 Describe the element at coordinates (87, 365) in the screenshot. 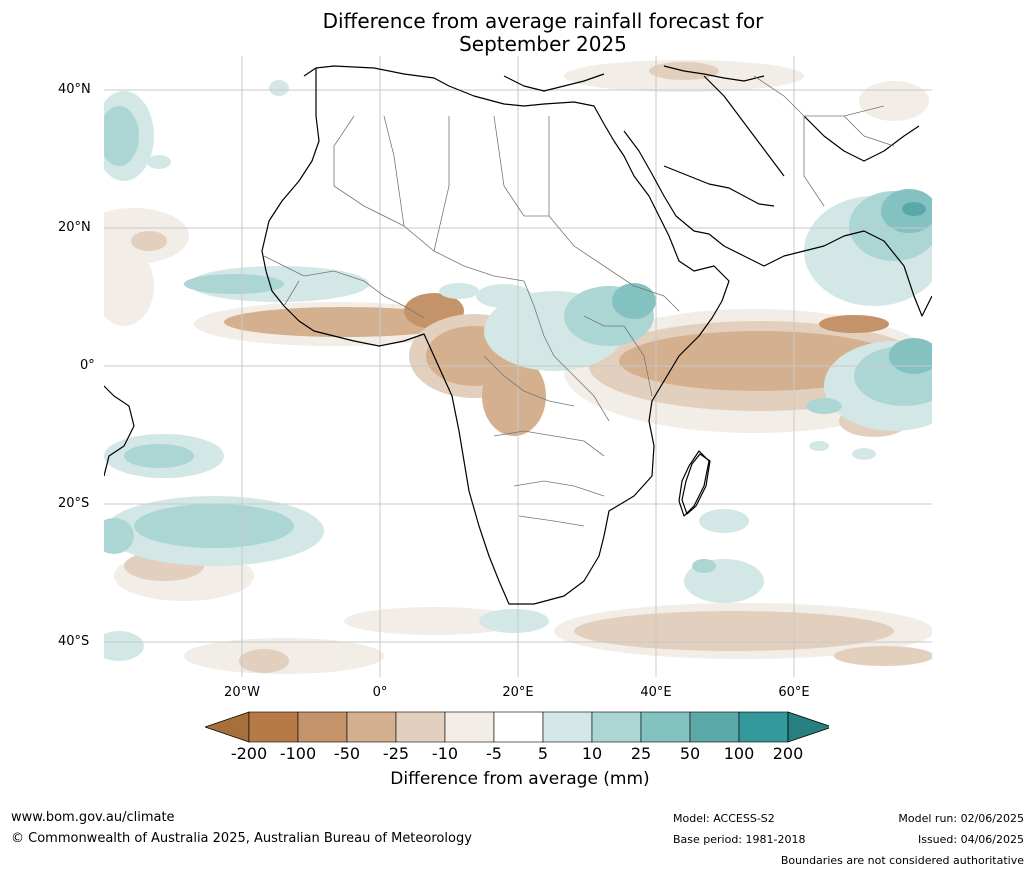

I see `lat-label: 0°` at that location.